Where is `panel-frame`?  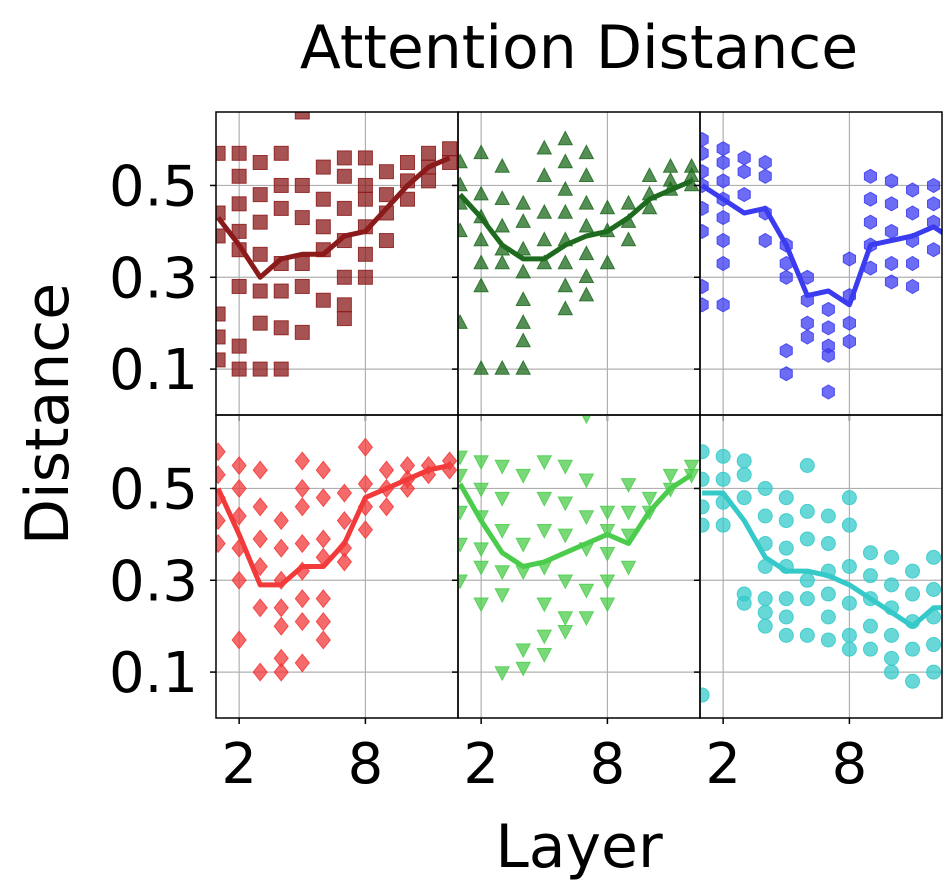 panel-frame is located at coordinates (821, 566).